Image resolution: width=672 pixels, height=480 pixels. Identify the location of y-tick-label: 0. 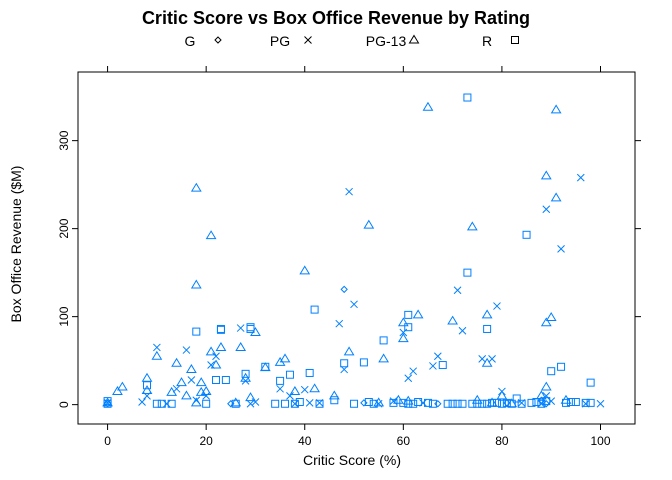
(64, 404).